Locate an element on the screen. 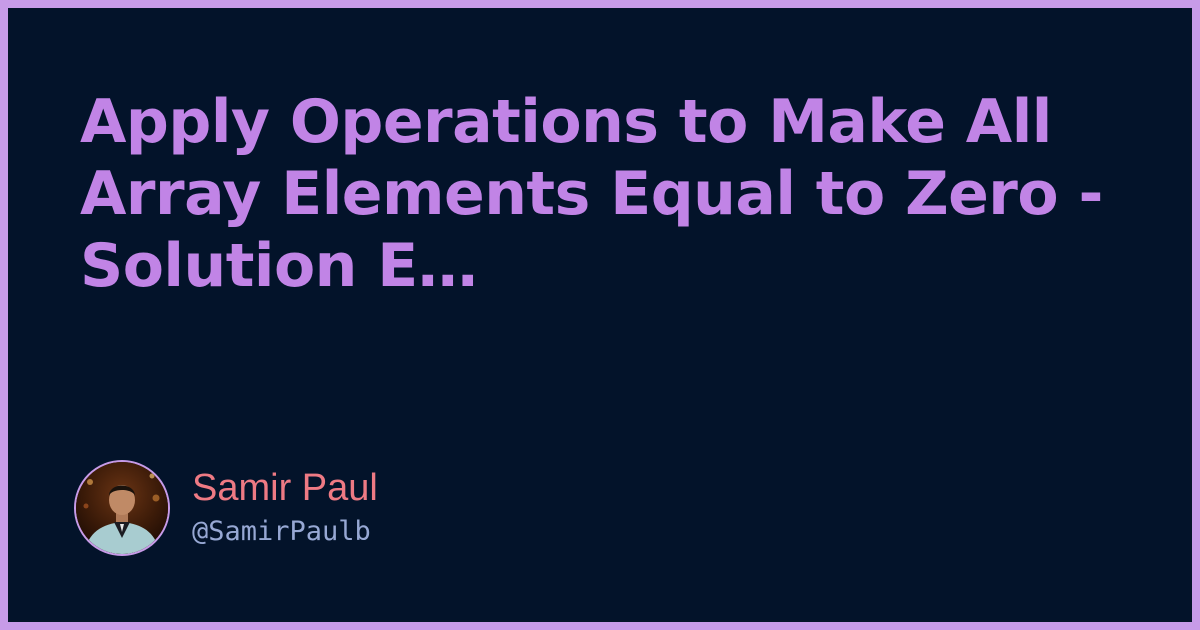 The width and height of the screenshot is (1200, 630). author-block: Samir Paul @SamirPaulb is located at coordinates (226, 508).